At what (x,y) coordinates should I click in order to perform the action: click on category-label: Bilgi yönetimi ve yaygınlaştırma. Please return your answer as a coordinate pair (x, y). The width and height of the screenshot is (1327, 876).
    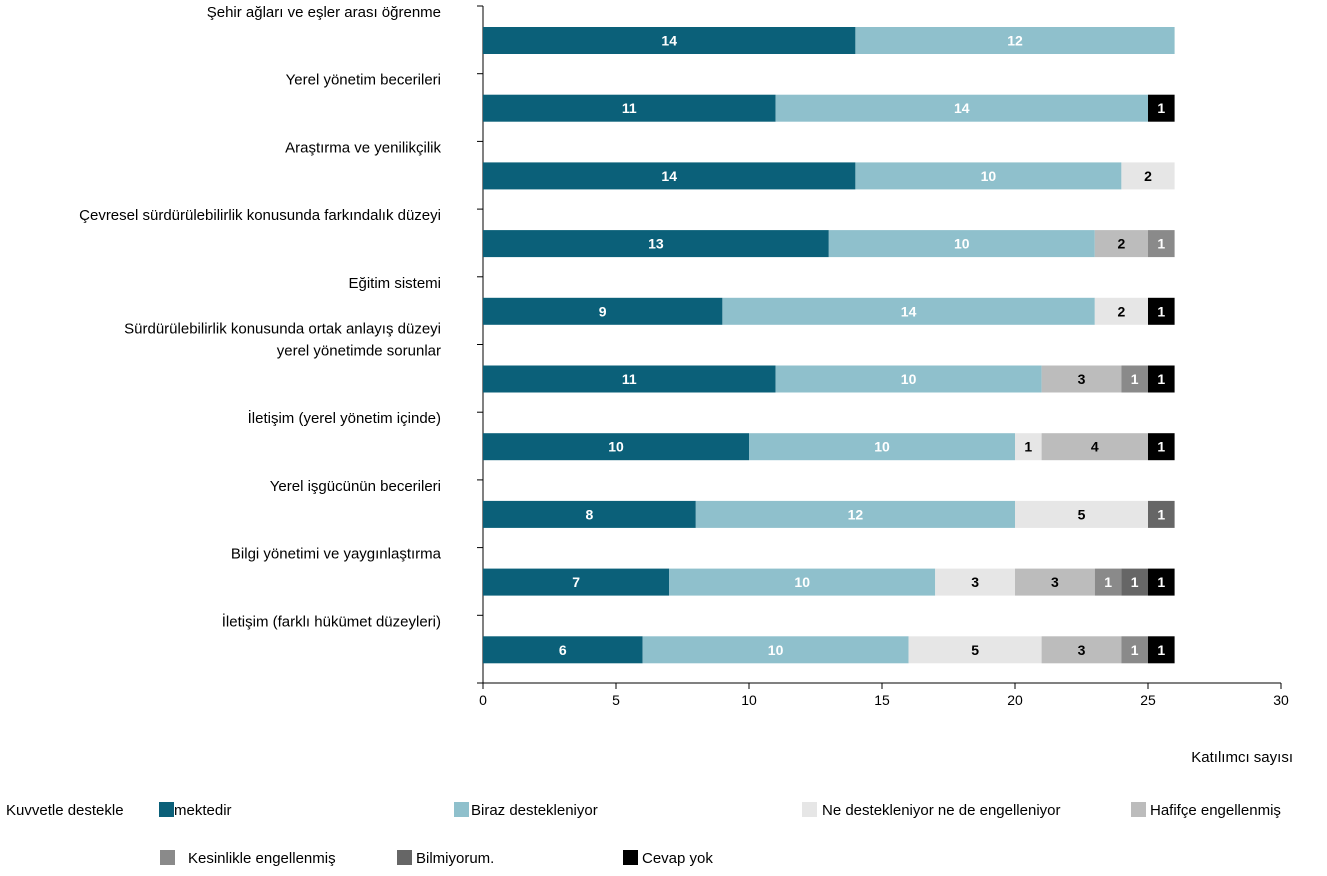
    Looking at the image, I should click on (336, 554).